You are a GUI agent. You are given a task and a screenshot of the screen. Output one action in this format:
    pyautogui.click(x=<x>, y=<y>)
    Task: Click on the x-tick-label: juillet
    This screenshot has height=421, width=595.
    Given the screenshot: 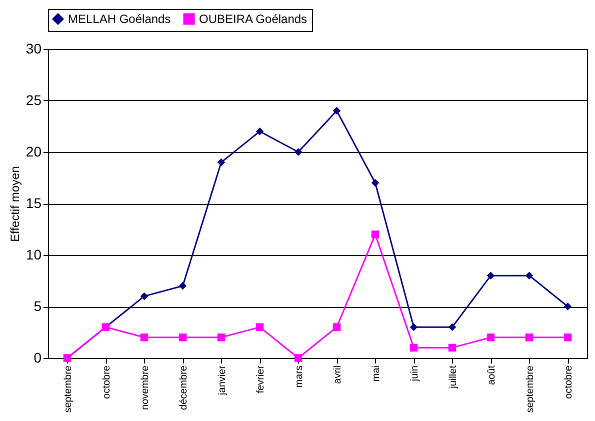 What is the action you would take?
    pyautogui.click(x=453, y=377)
    